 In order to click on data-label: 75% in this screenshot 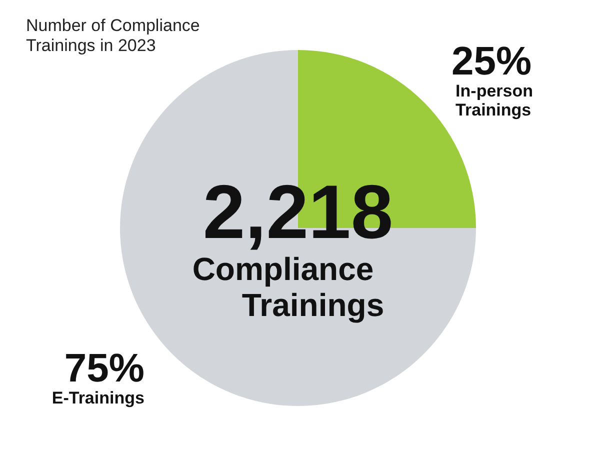, I will do `click(104, 368)`.